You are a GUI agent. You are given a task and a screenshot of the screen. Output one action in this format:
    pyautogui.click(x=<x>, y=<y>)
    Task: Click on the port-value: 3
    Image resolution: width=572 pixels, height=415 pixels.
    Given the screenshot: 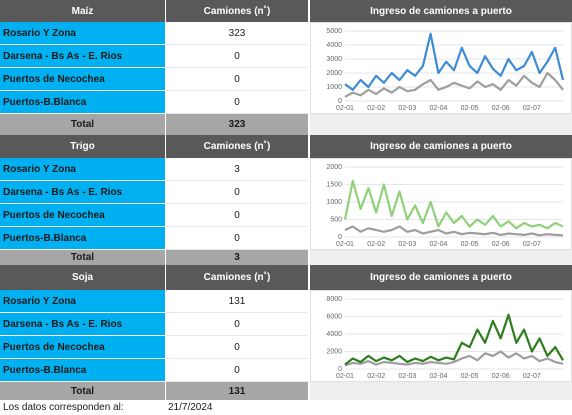 What is the action you would take?
    pyautogui.click(x=237, y=169)
    